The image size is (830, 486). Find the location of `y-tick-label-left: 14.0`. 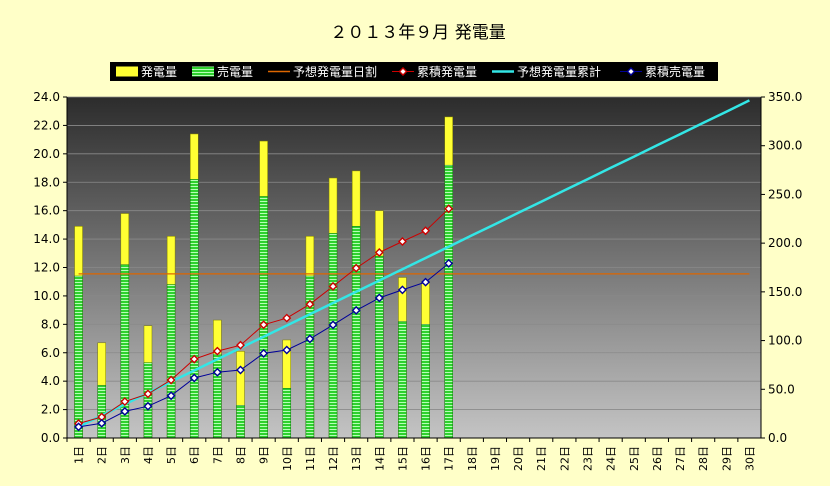

y-tick-label-left: 14.0 is located at coordinates (46, 239).